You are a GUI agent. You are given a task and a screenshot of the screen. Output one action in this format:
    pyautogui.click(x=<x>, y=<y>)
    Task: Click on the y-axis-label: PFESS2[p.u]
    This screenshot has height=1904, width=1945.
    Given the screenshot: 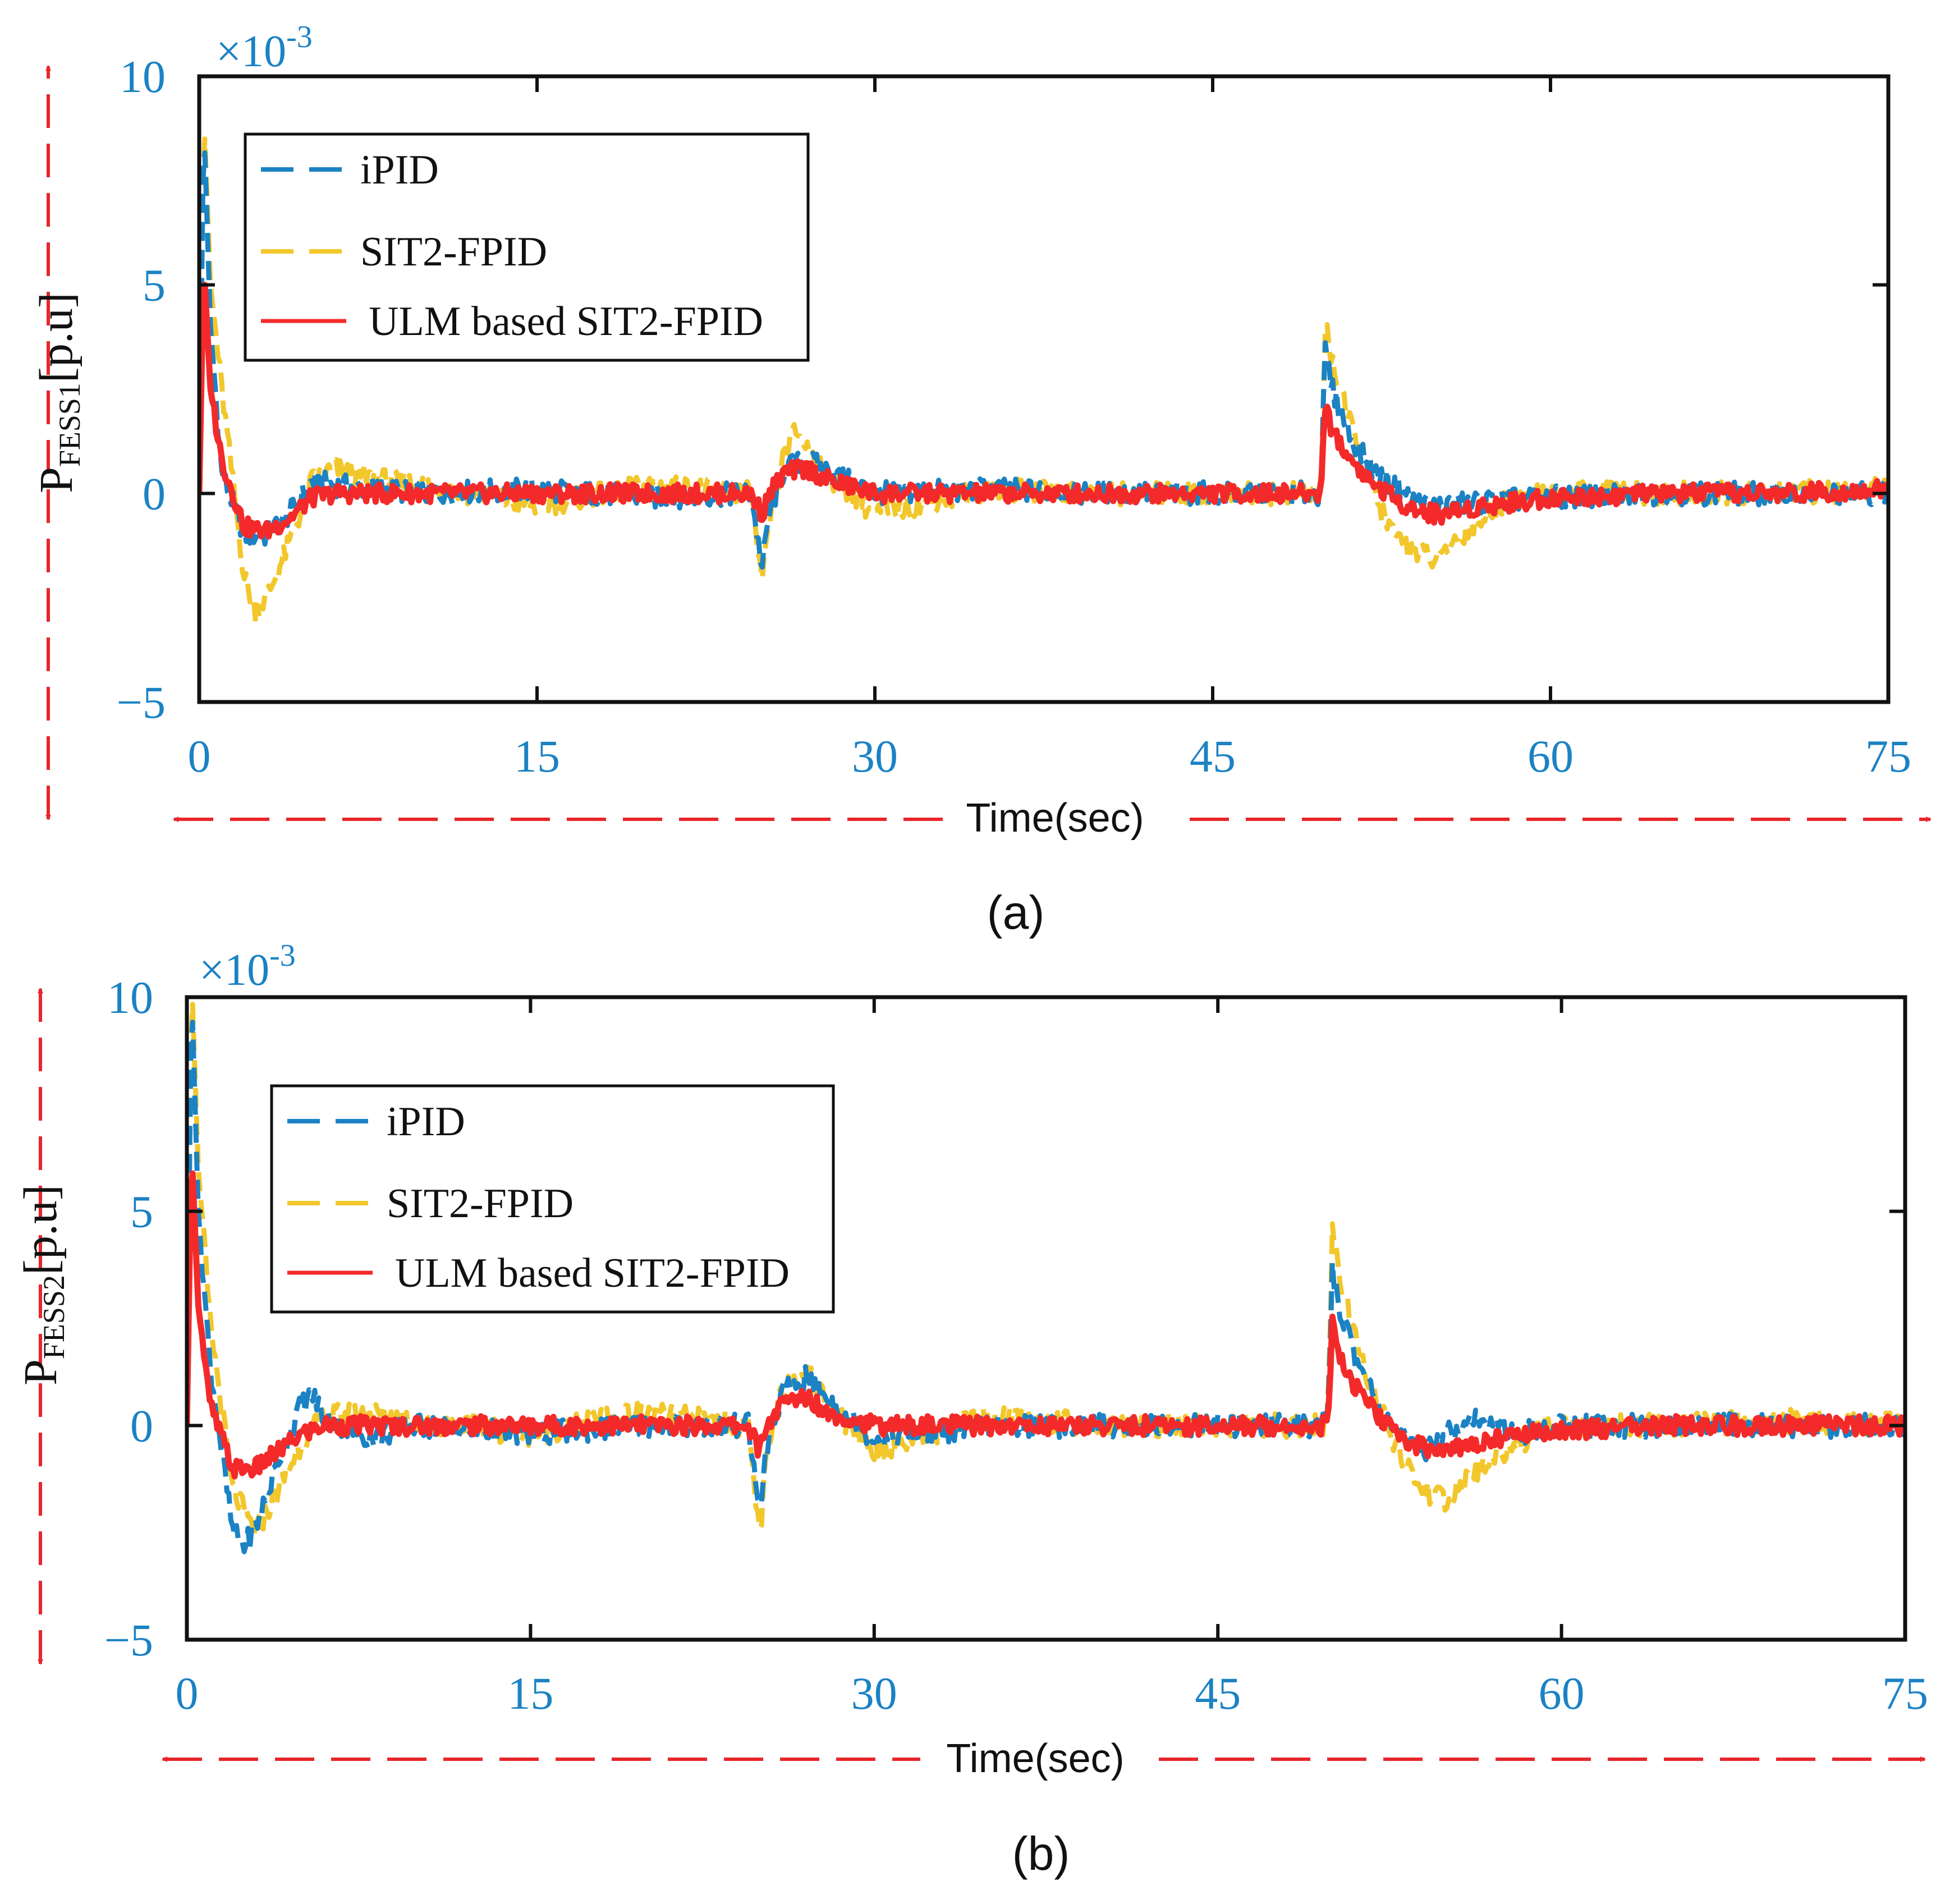 What is the action you would take?
    pyautogui.click(x=43, y=1285)
    